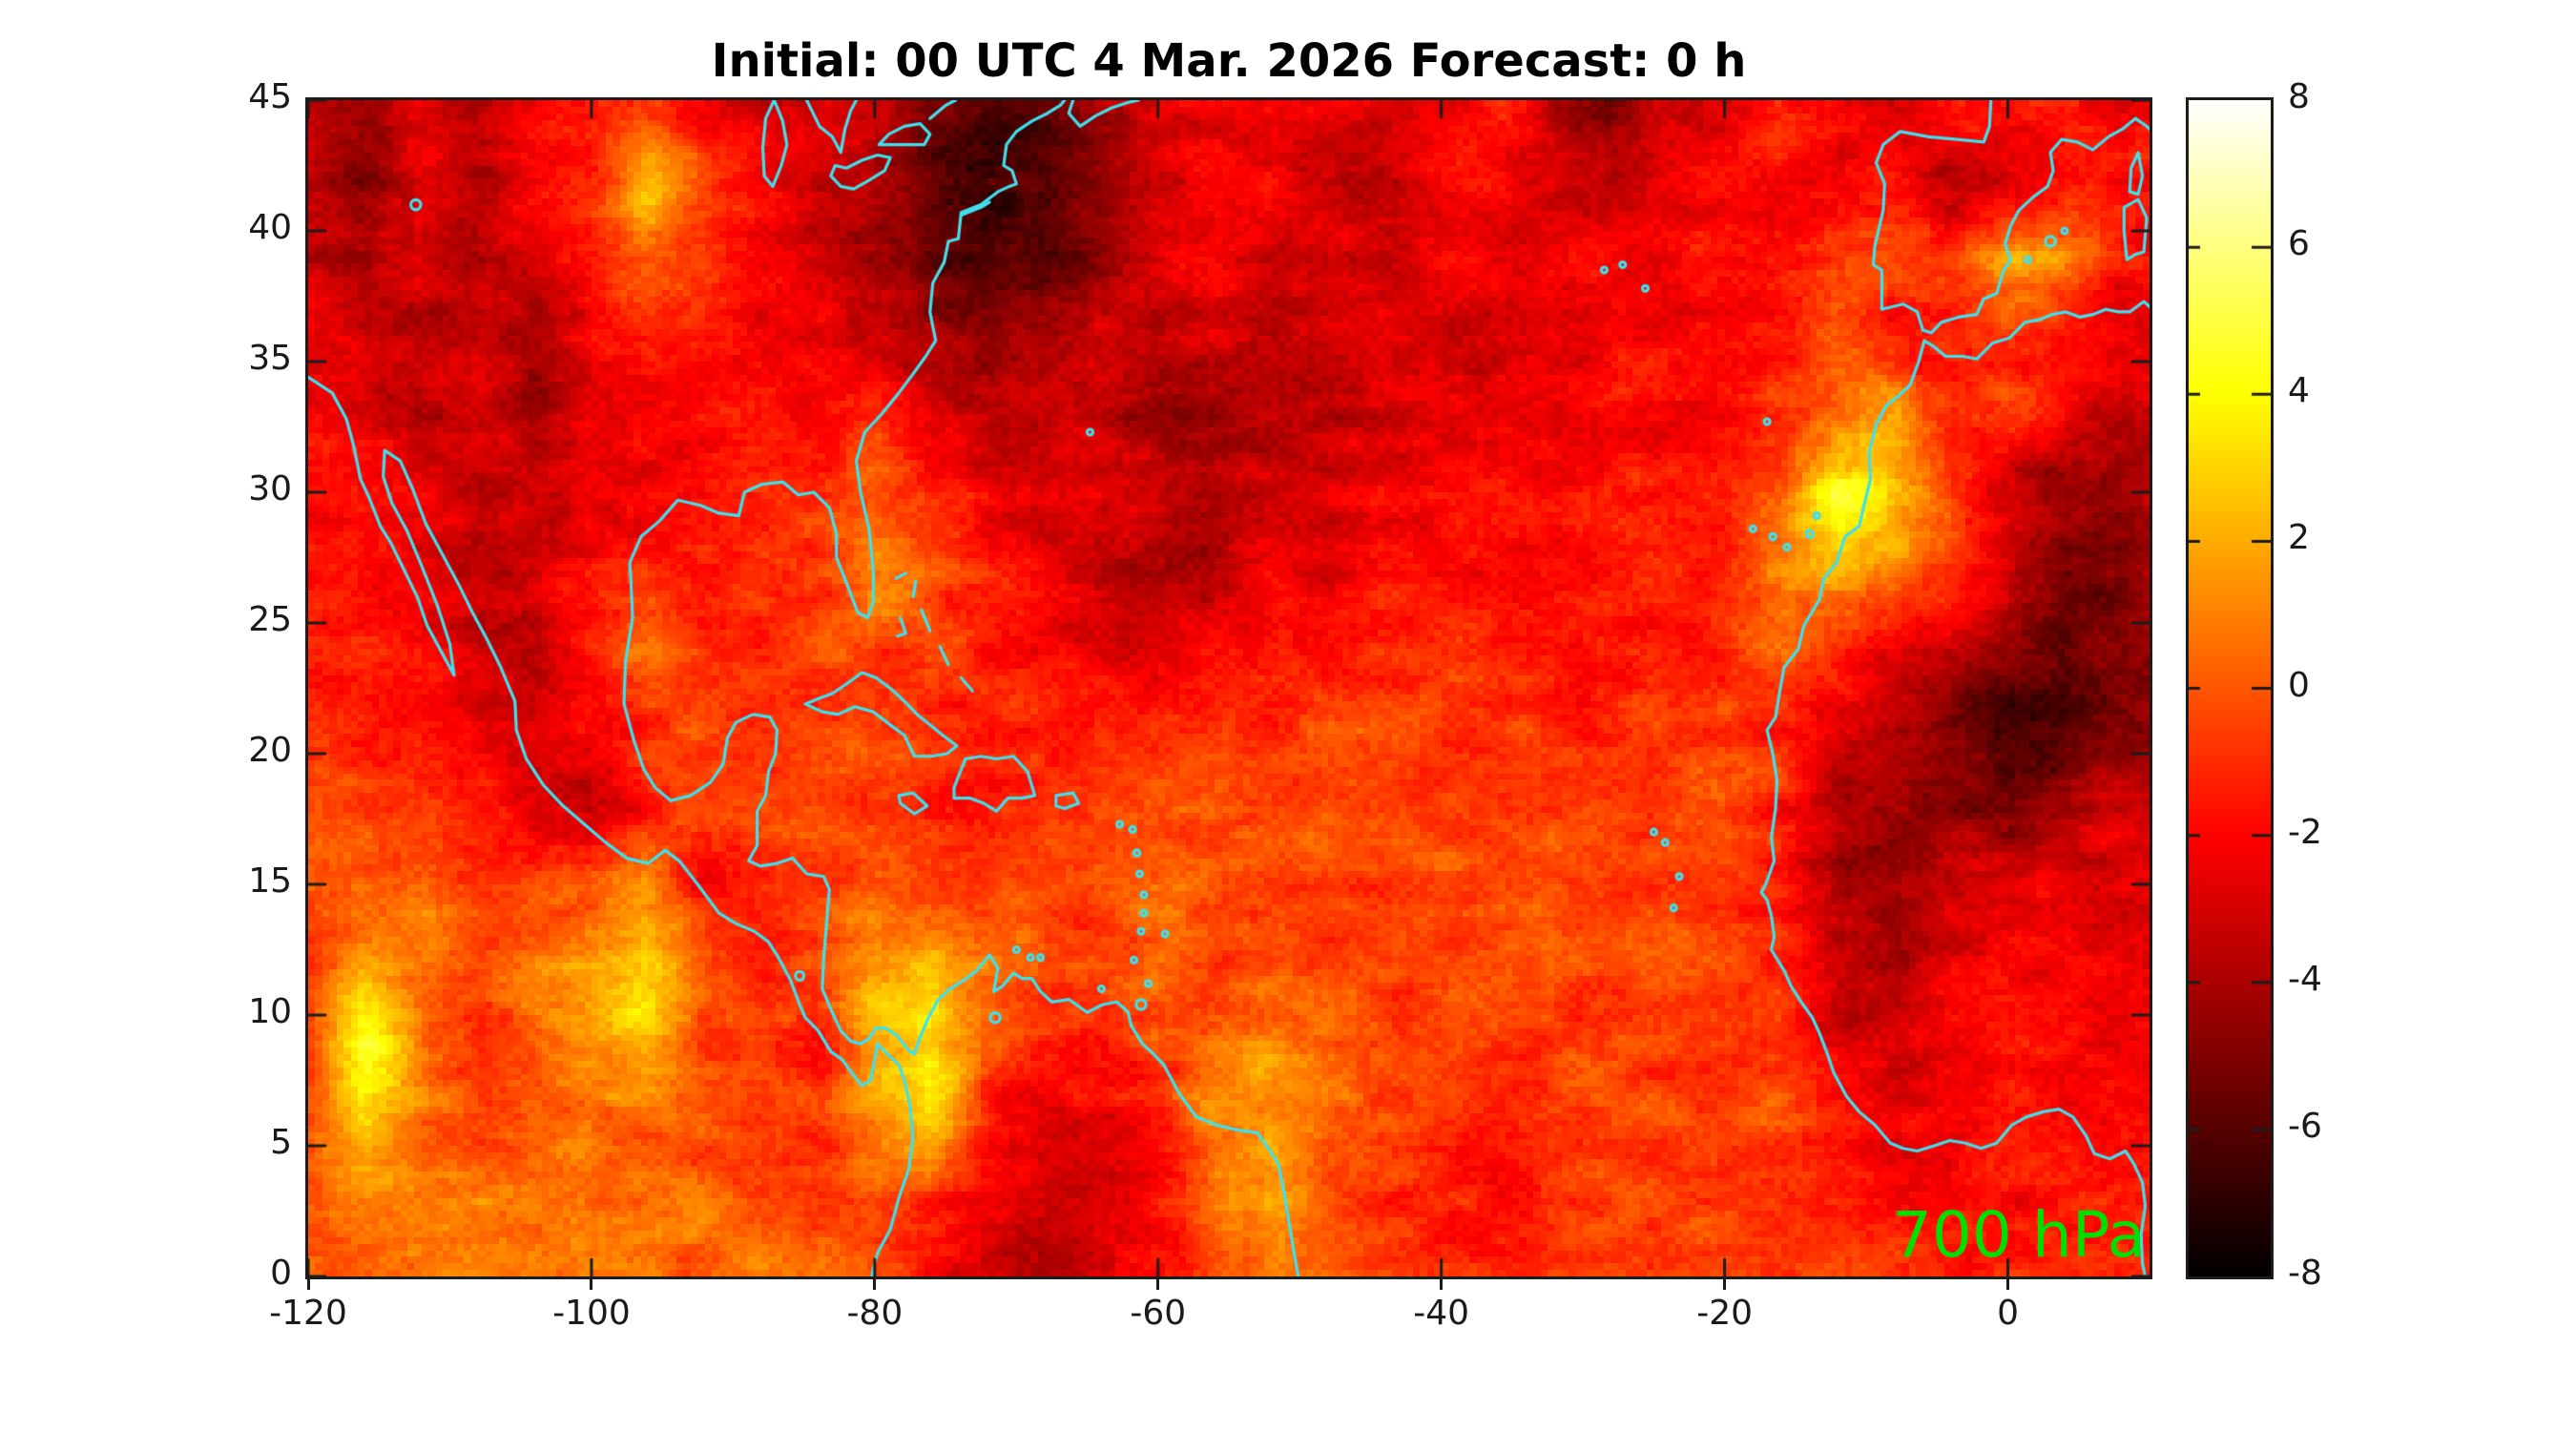 The height and width of the screenshot is (1431, 2576). What do you see at coordinates (1158, 1314) in the screenshot?
I see `x-tick-label: -60` at bounding box center [1158, 1314].